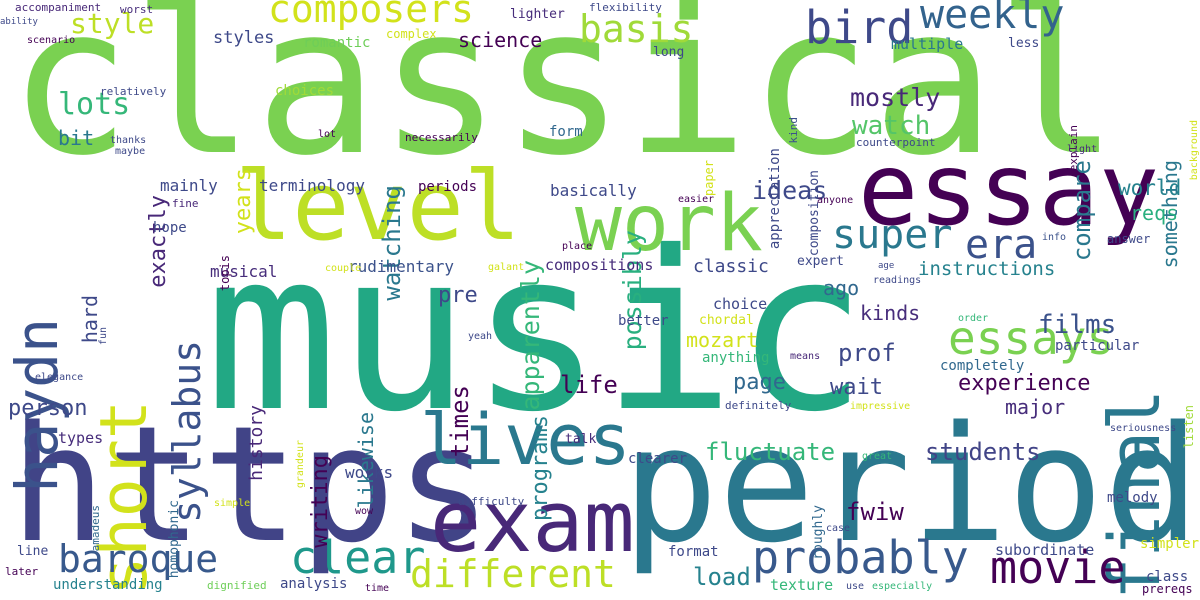 The image size is (1200, 600). What do you see at coordinates (589, 385) in the screenshot?
I see `cloud-word-life: life` at bounding box center [589, 385].